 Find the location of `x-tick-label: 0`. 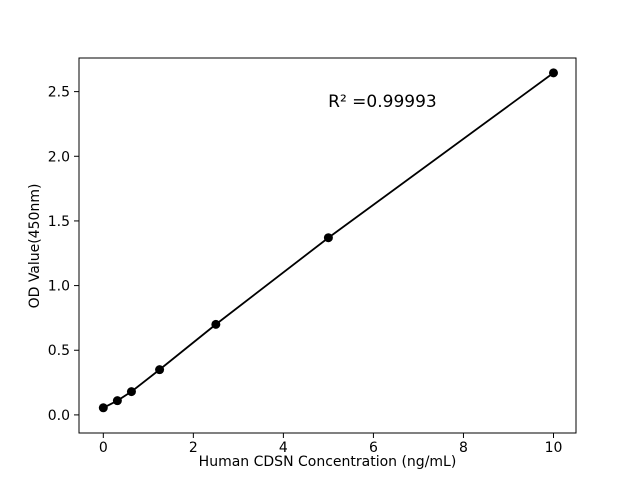

x-tick-label: 0 is located at coordinates (103, 448).